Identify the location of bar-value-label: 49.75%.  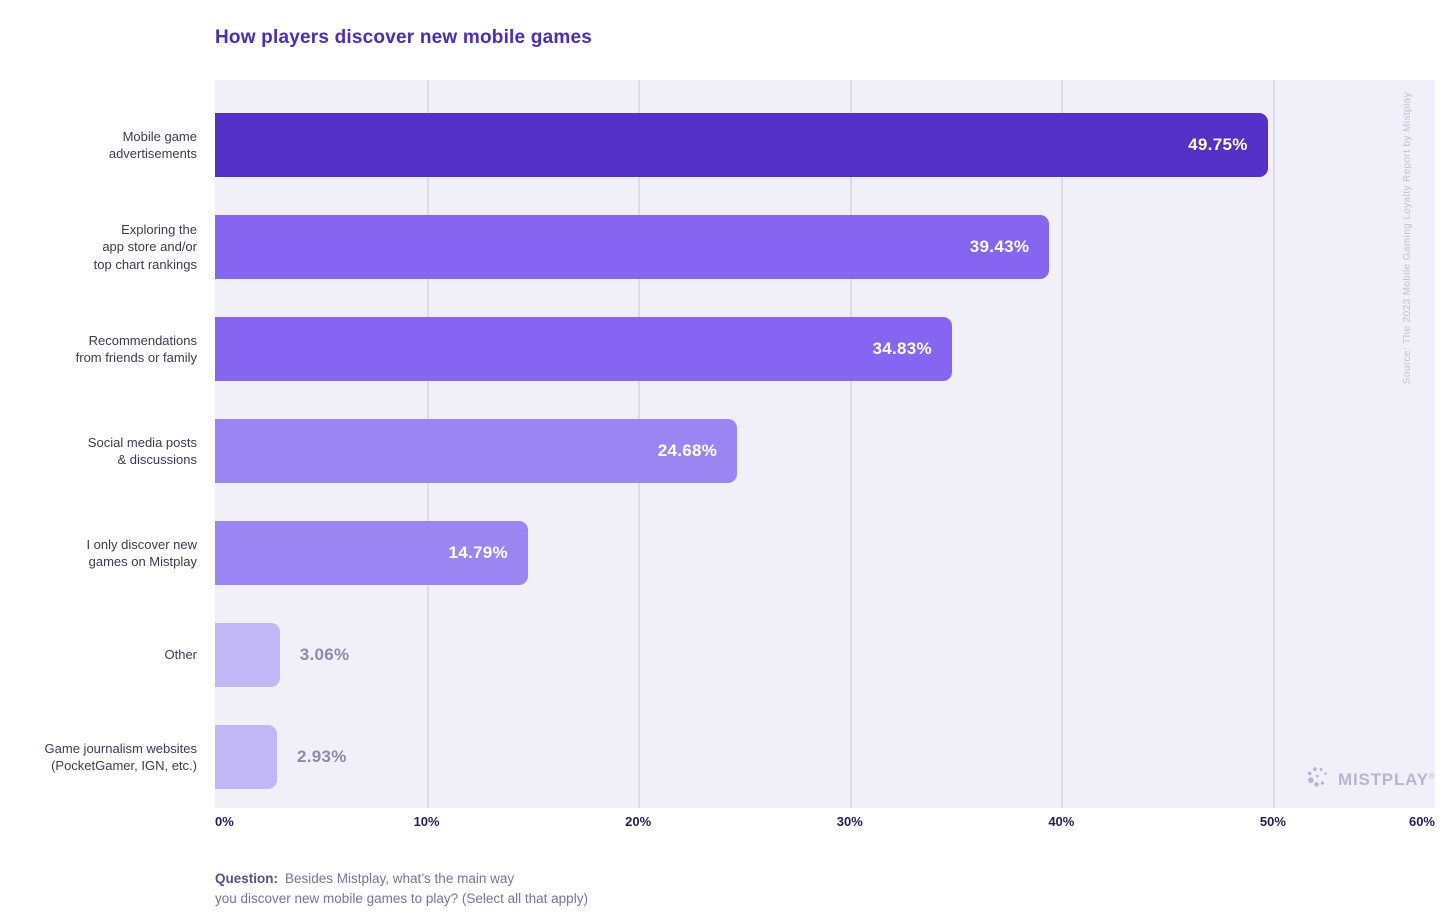
(1218, 144).